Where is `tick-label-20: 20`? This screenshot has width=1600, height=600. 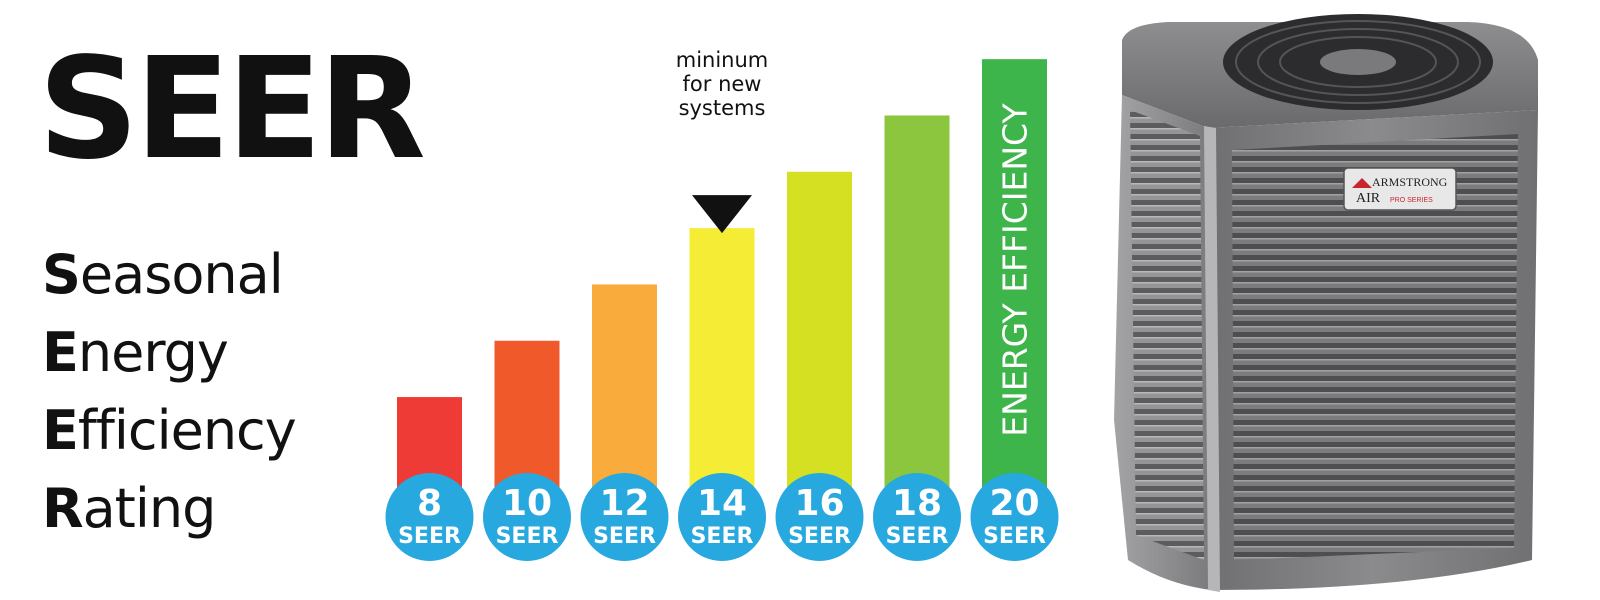 tick-label-20: 20 is located at coordinates (1014, 503).